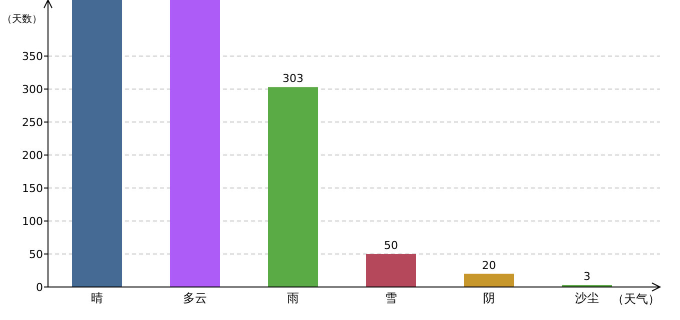 The image size is (680, 320). What do you see at coordinates (32, 221) in the screenshot?
I see `y-tick-label: 100` at bounding box center [32, 221].